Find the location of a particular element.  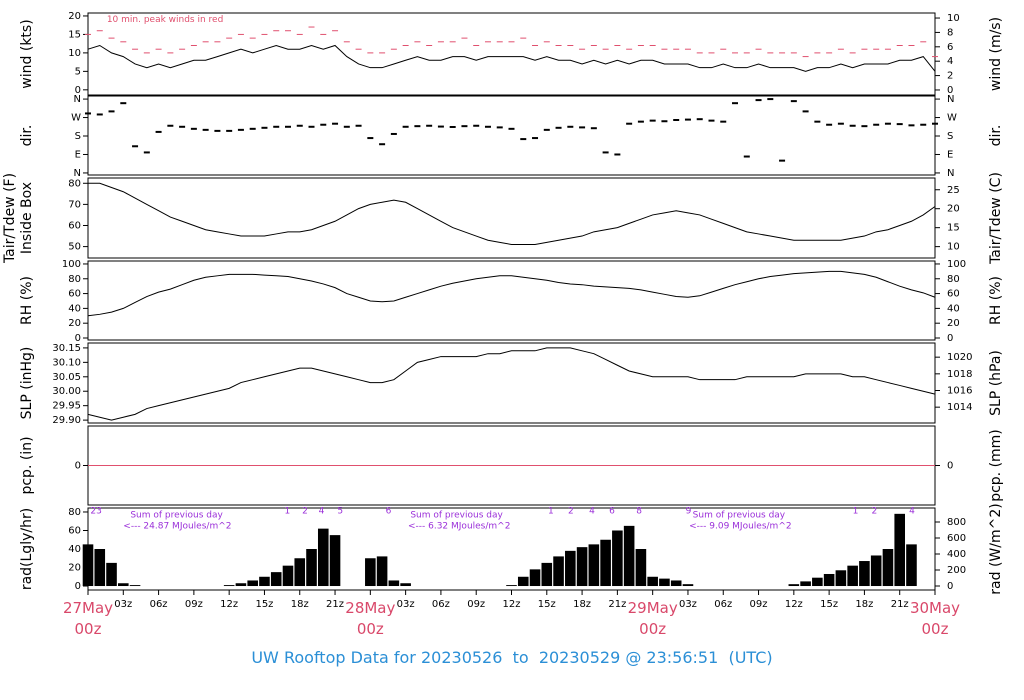

y2-axis-label: Tair/Tdew (C) is located at coordinates (996, 218).